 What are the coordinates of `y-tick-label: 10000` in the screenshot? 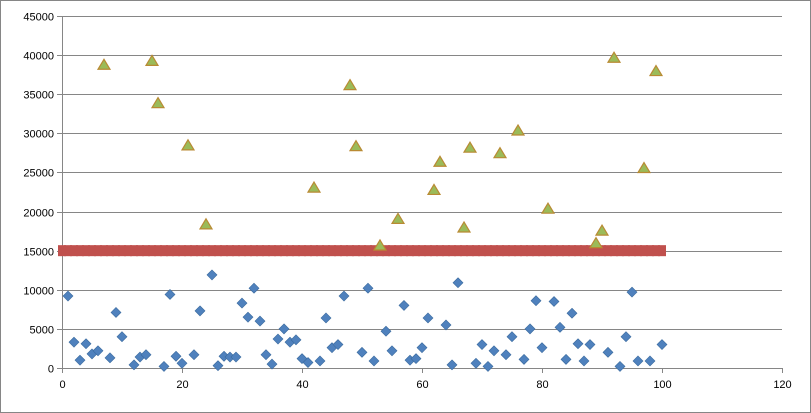 It's located at (38, 292).